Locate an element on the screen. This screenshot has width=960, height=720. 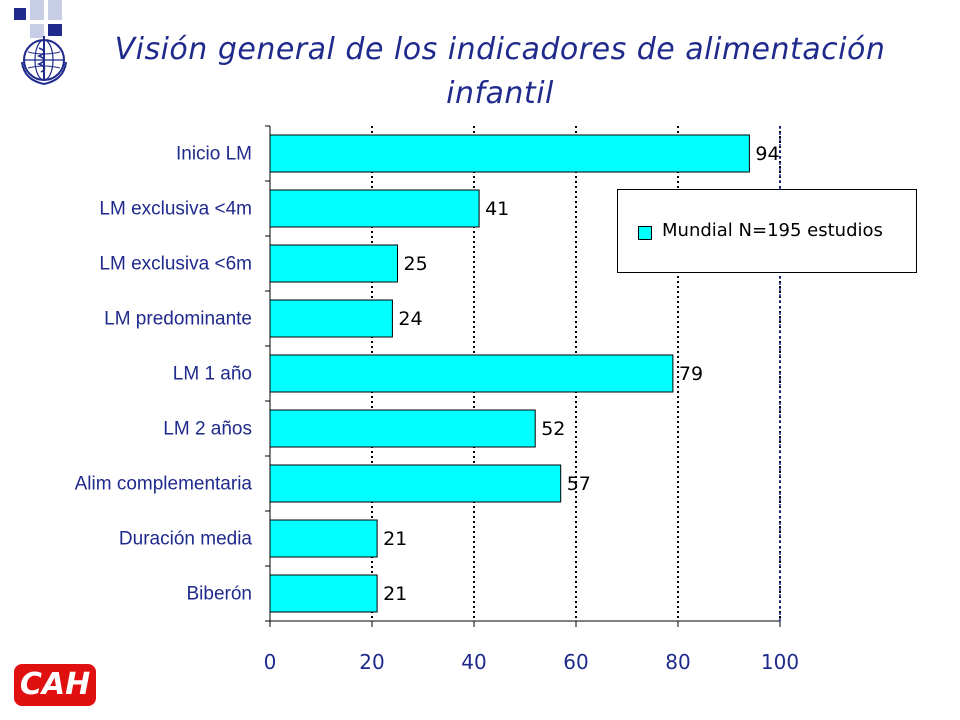
category-label: LM exclusiva <4m is located at coordinates (175, 209).